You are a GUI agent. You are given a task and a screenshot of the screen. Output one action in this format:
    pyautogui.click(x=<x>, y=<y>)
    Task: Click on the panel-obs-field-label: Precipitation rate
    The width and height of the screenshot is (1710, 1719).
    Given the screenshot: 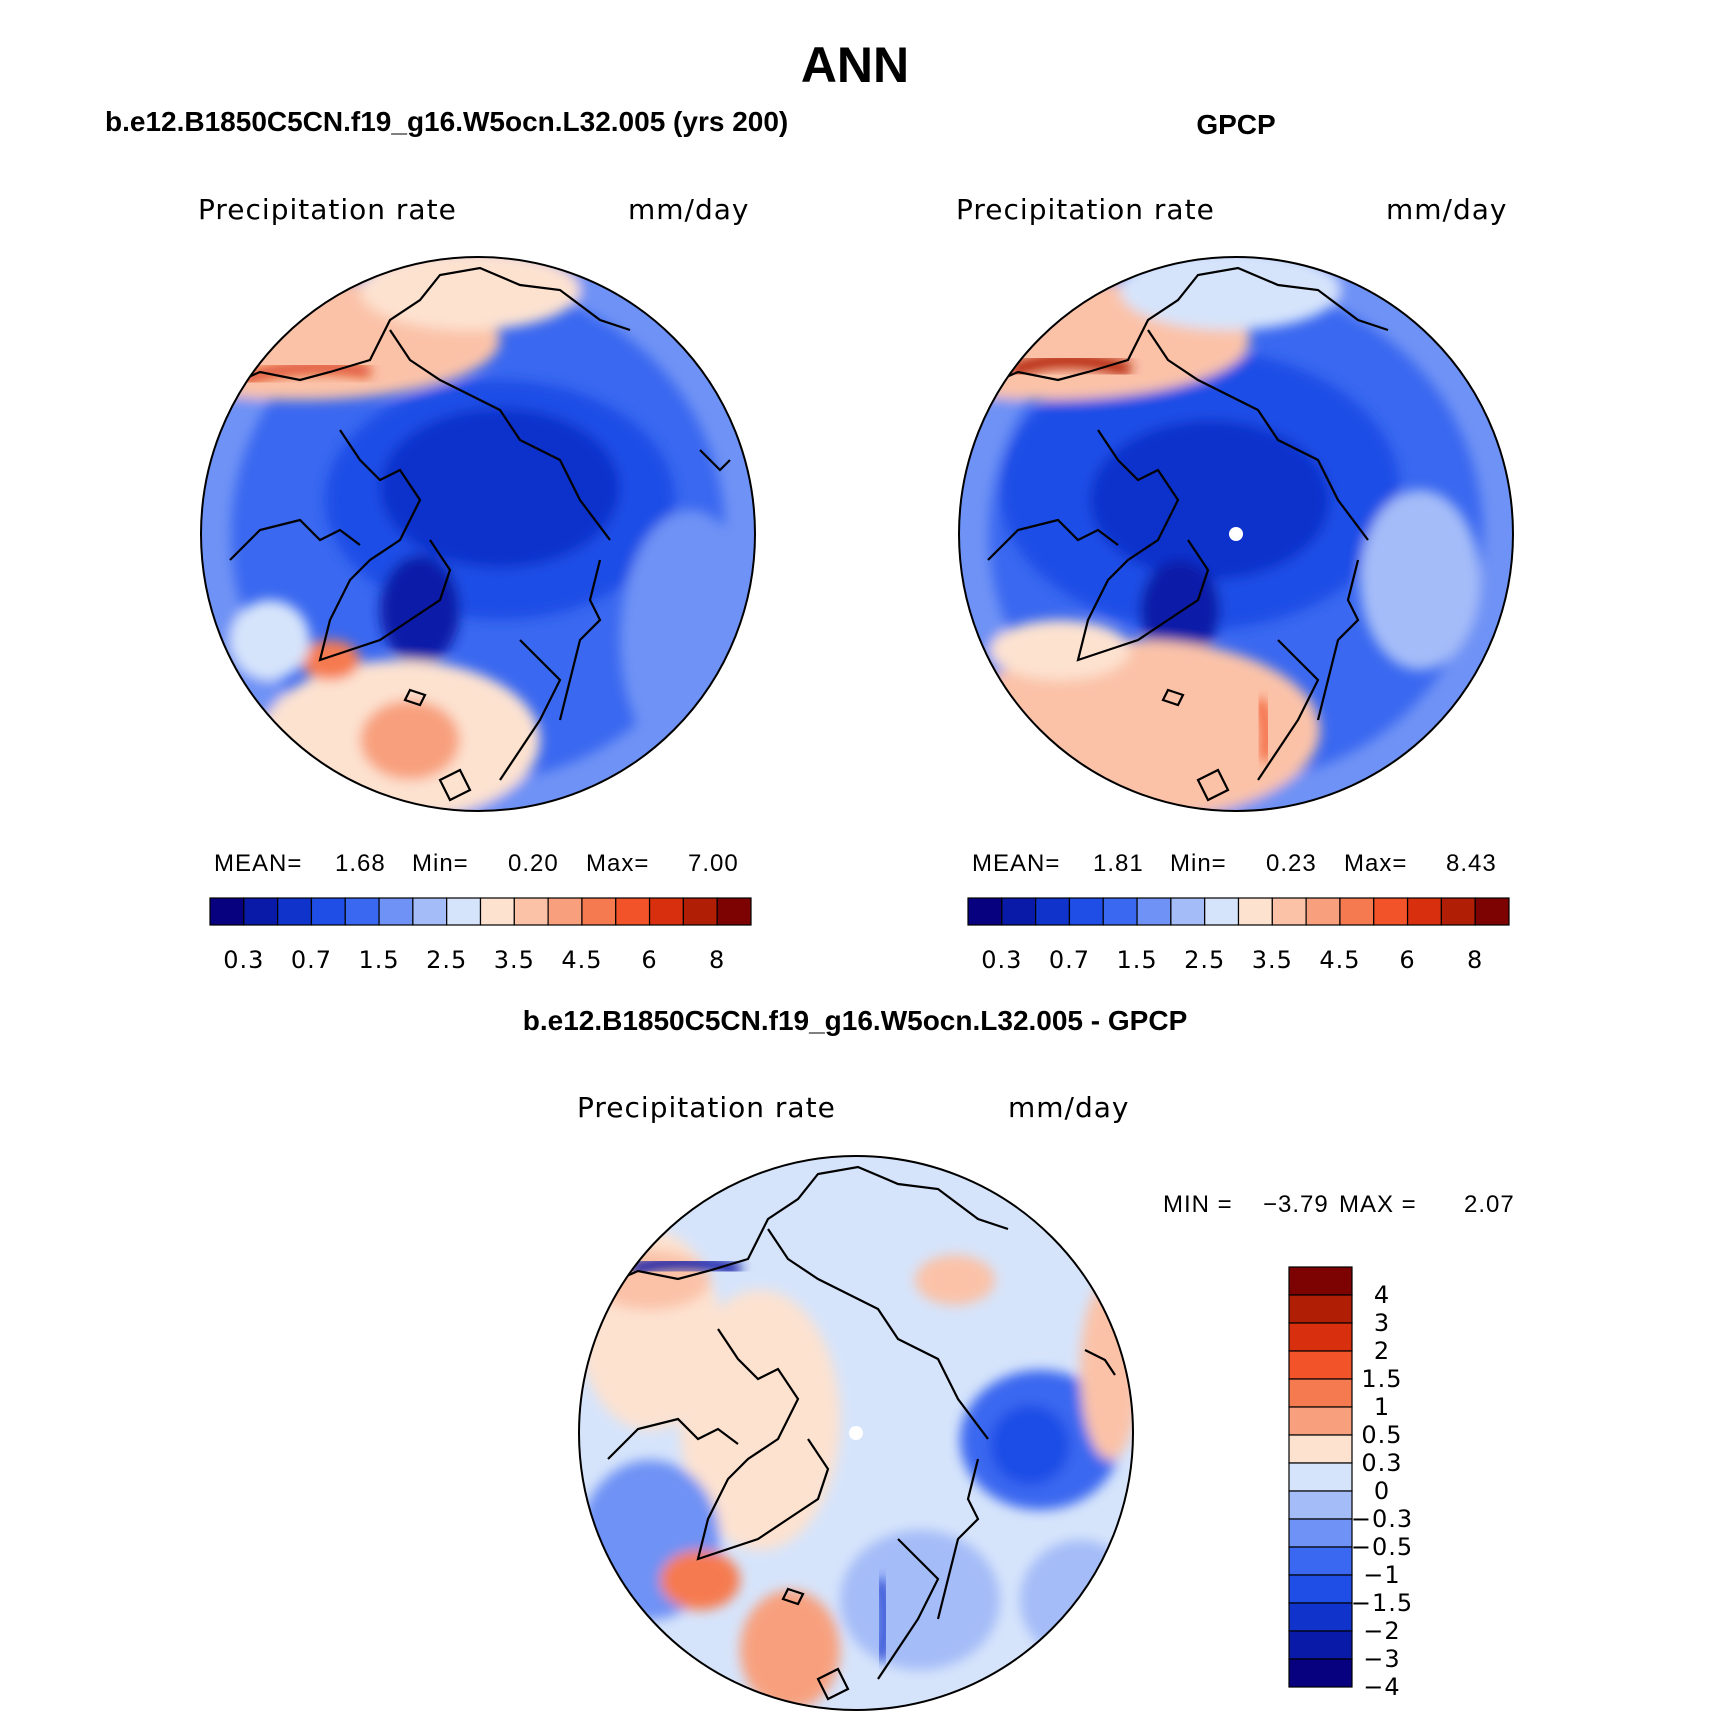 What is the action you would take?
    pyautogui.click(x=1085, y=209)
    